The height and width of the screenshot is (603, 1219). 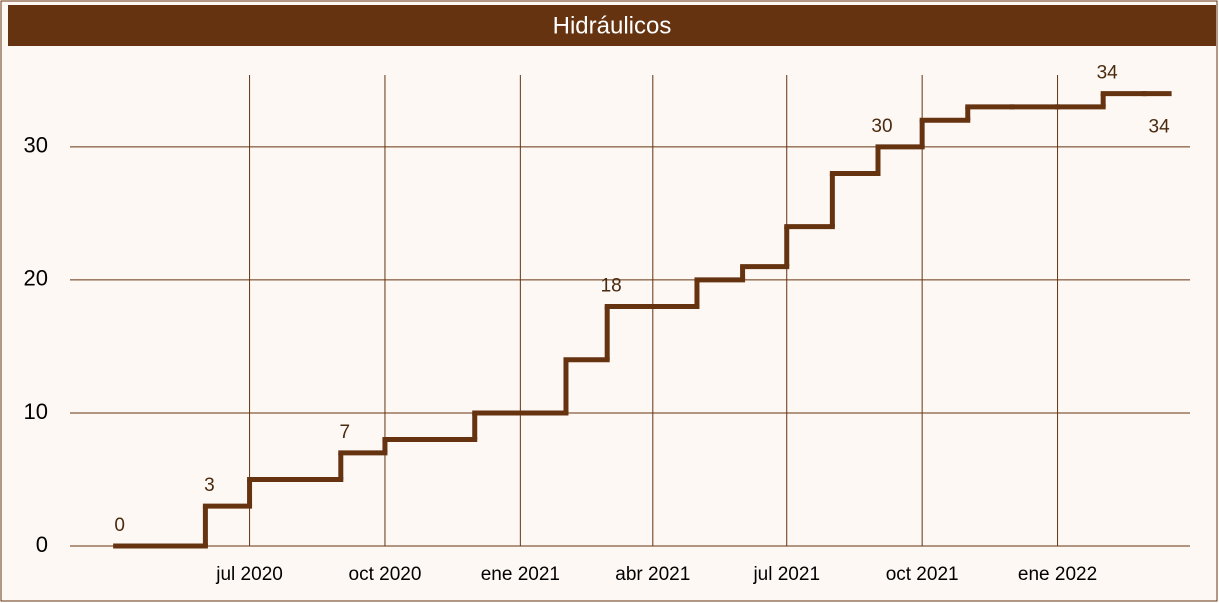 I want to click on x-tick-label: ene 2022, so click(x=1057, y=574).